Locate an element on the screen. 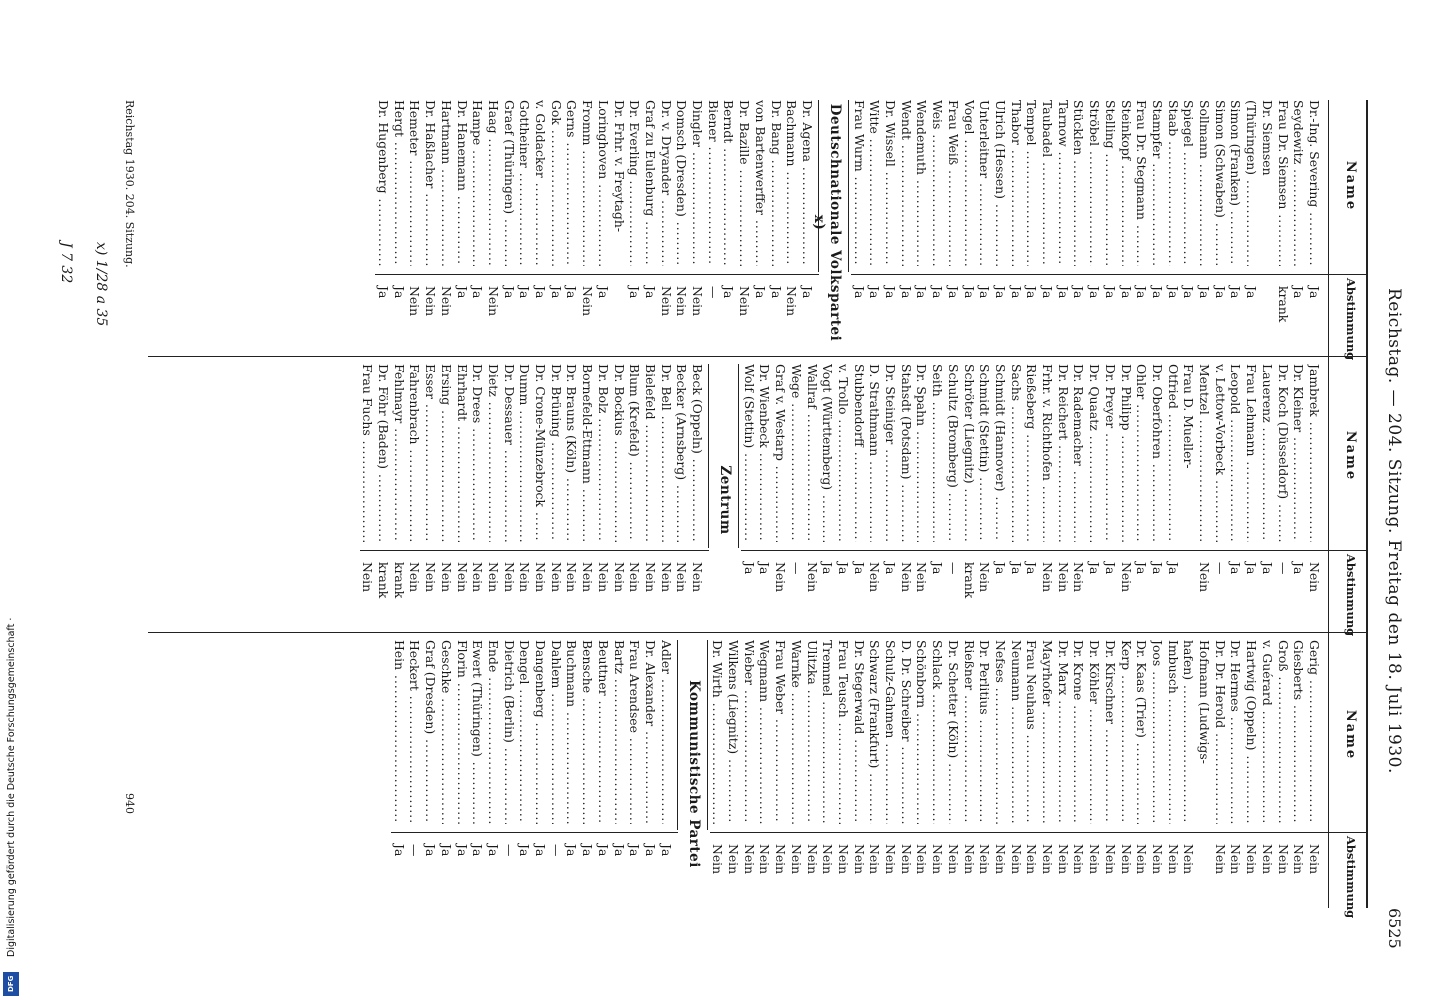  member-name-text: Dr. v. Dryander is located at coordinates (666, 148).